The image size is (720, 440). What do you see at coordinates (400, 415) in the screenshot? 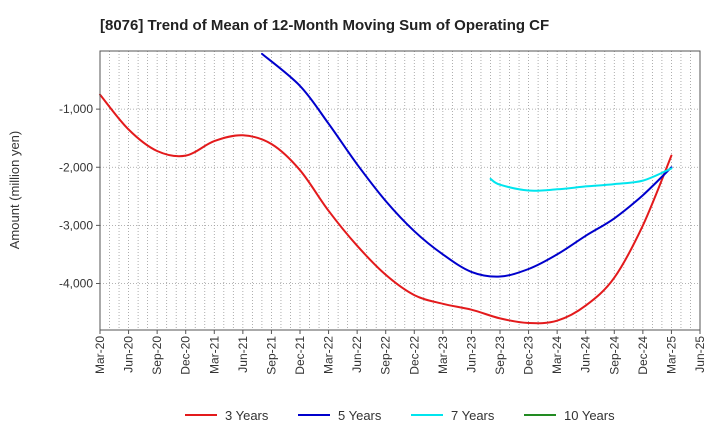
I see `legend: 3 Years 5 Years 7 Years 10 Years` at bounding box center [400, 415].